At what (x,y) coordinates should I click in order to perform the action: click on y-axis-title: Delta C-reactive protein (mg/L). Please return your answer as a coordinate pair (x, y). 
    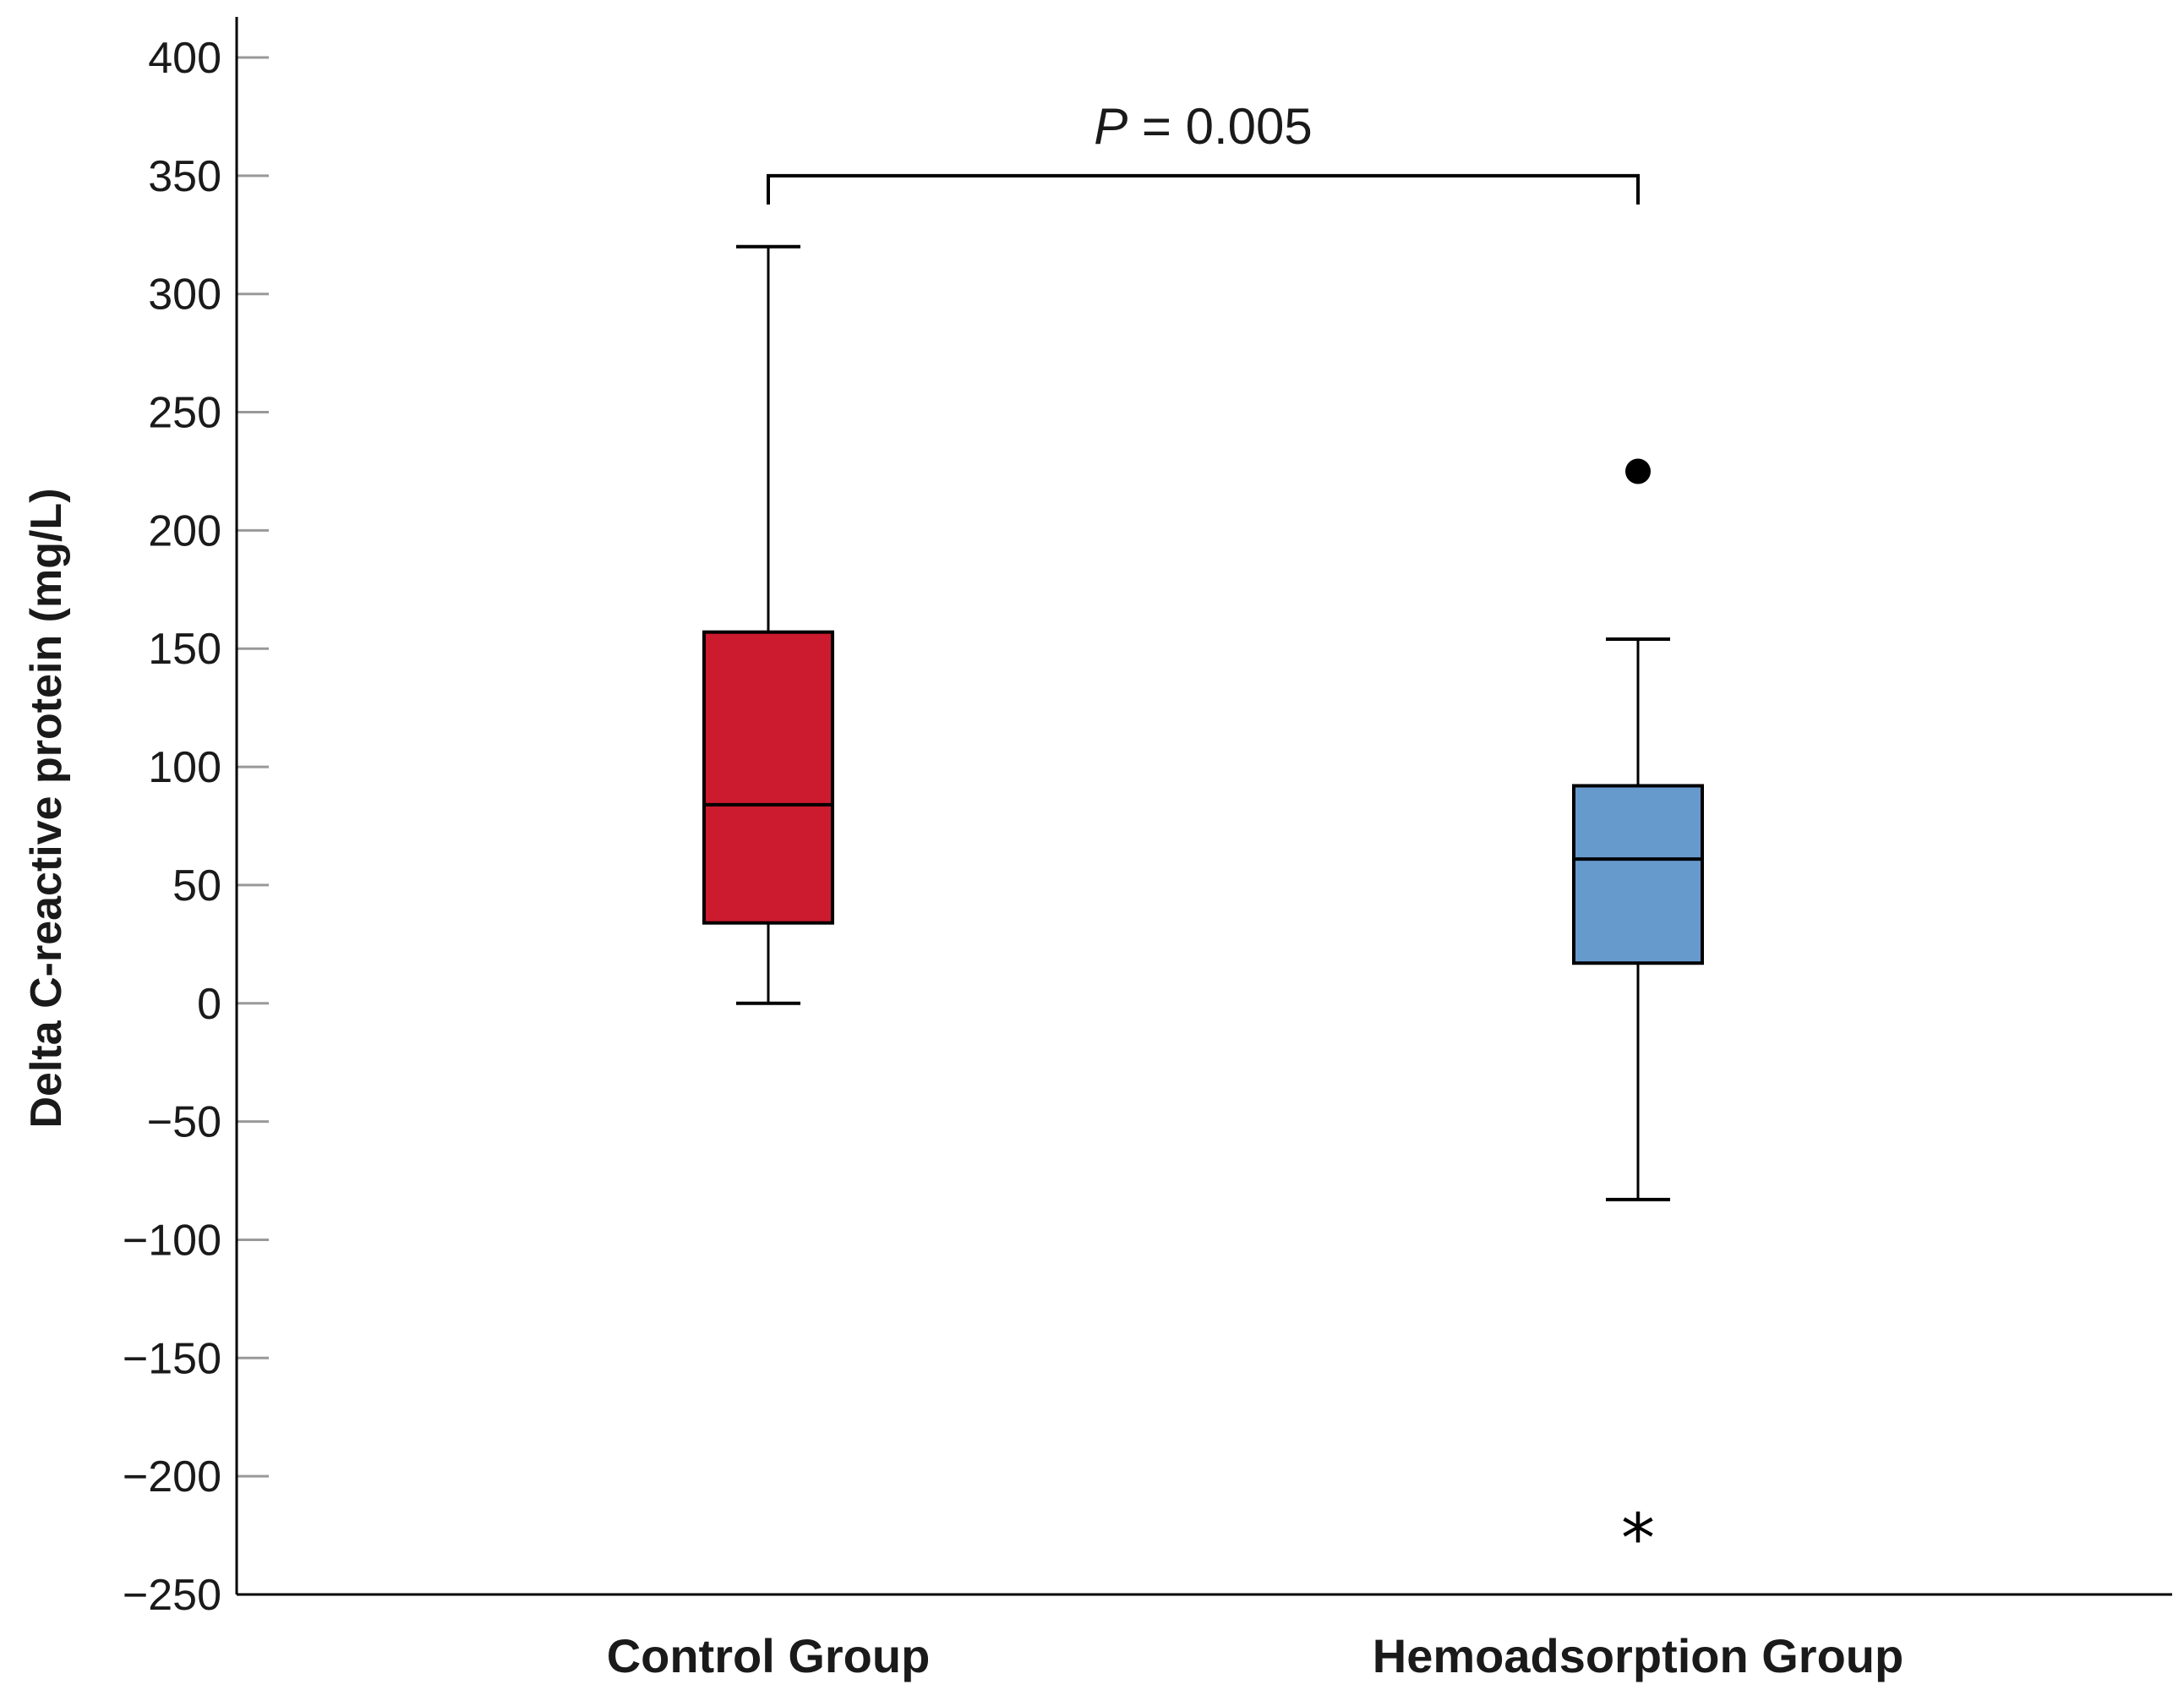
    Looking at the image, I should click on (46, 808).